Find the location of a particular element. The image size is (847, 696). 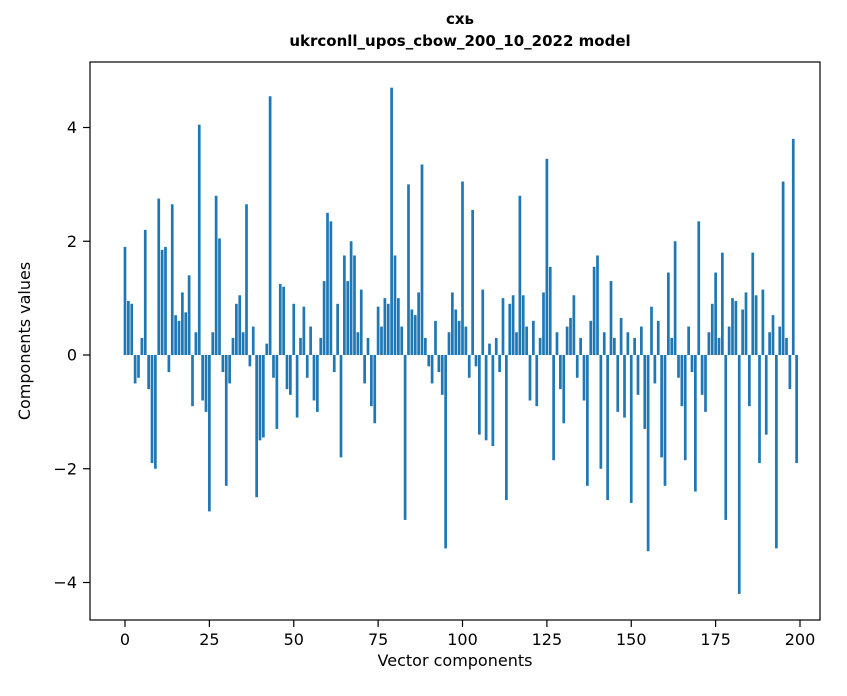

x-axis-ticks: 0 25 50 75 100 125 150 175 200 is located at coordinates (467, 634).